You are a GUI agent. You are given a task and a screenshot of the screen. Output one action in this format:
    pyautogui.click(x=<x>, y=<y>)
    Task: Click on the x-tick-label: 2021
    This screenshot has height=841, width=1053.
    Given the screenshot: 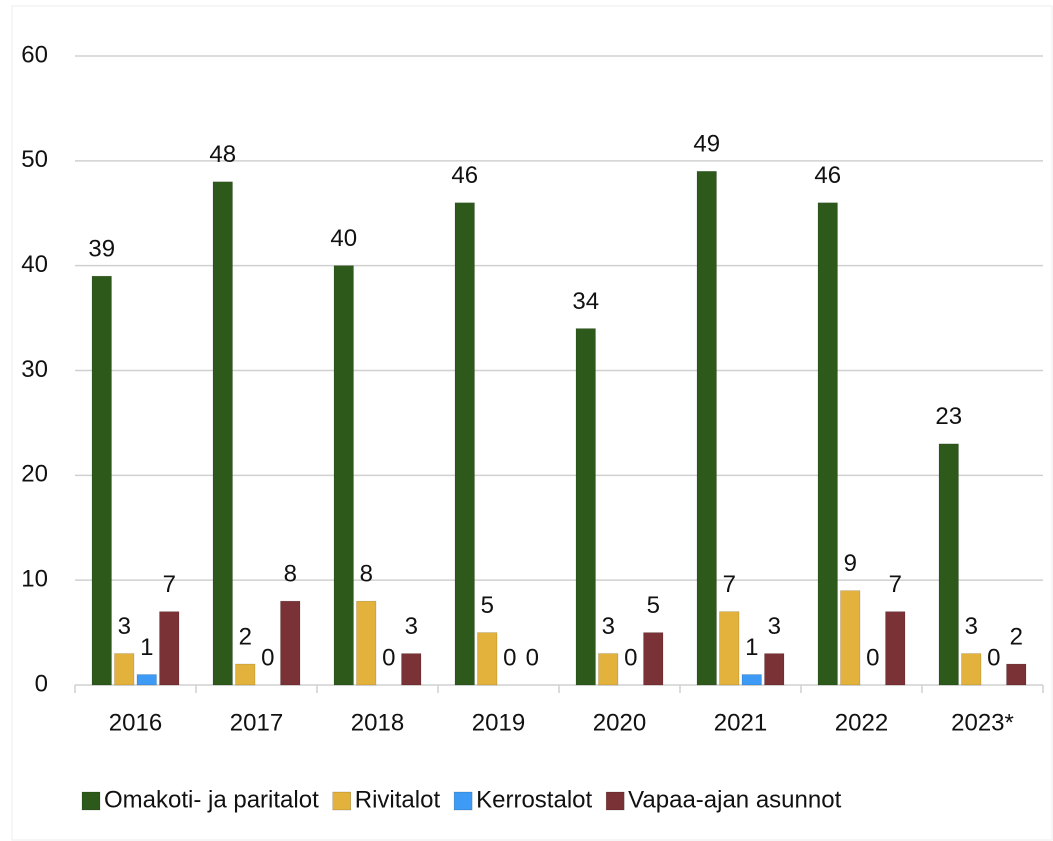 What is the action you would take?
    pyautogui.click(x=740, y=722)
    